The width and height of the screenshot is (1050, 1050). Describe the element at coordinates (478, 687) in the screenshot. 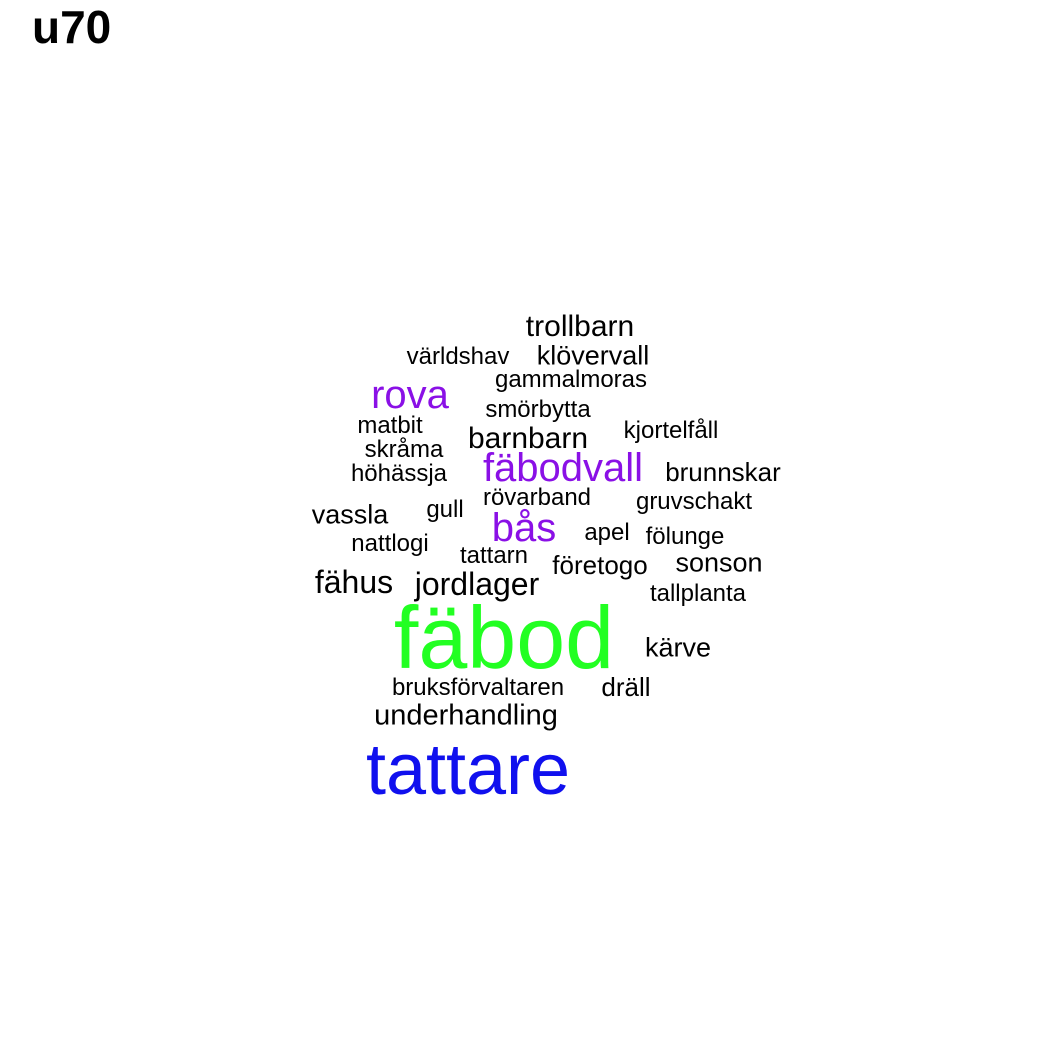

I see `cloud-word: bruksförvaltaren` at that location.